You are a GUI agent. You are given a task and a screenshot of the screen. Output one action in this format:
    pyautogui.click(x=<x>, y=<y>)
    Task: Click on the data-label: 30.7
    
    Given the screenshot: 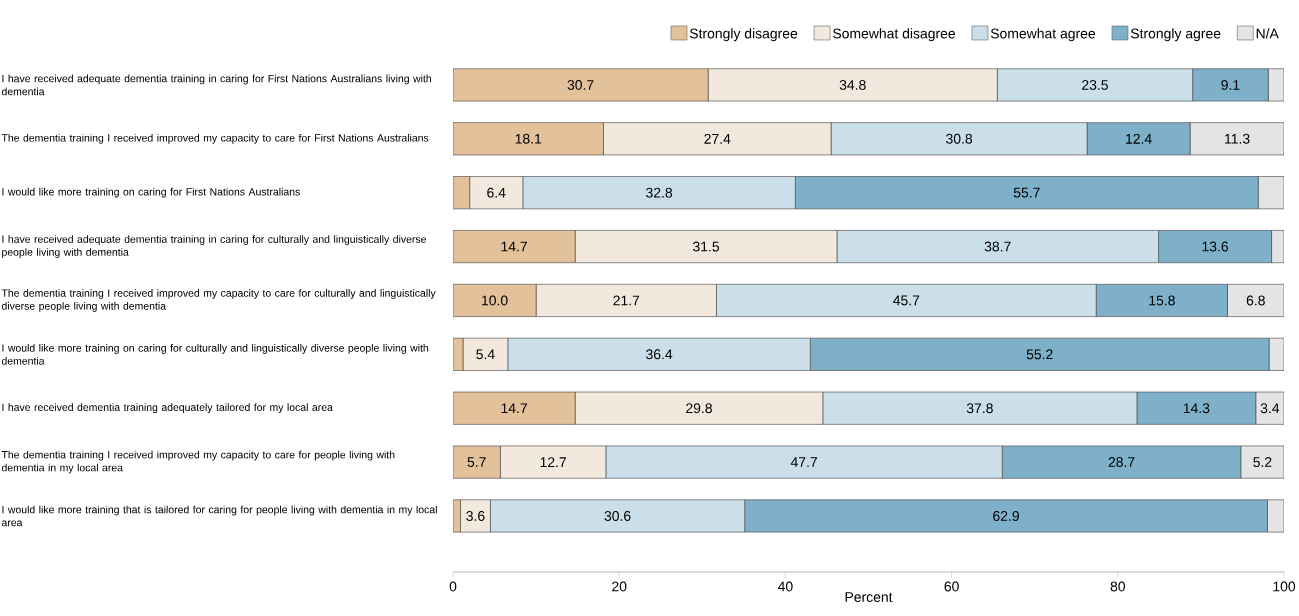 What is the action you would take?
    pyautogui.click(x=580, y=84)
    